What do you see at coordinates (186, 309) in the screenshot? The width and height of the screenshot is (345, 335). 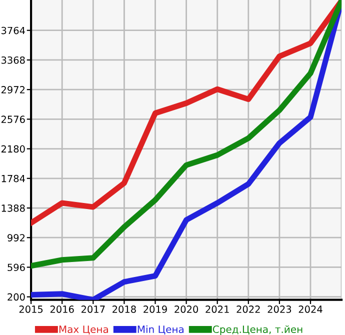 I see `x-tick-label: 2020` at bounding box center [186, 309].